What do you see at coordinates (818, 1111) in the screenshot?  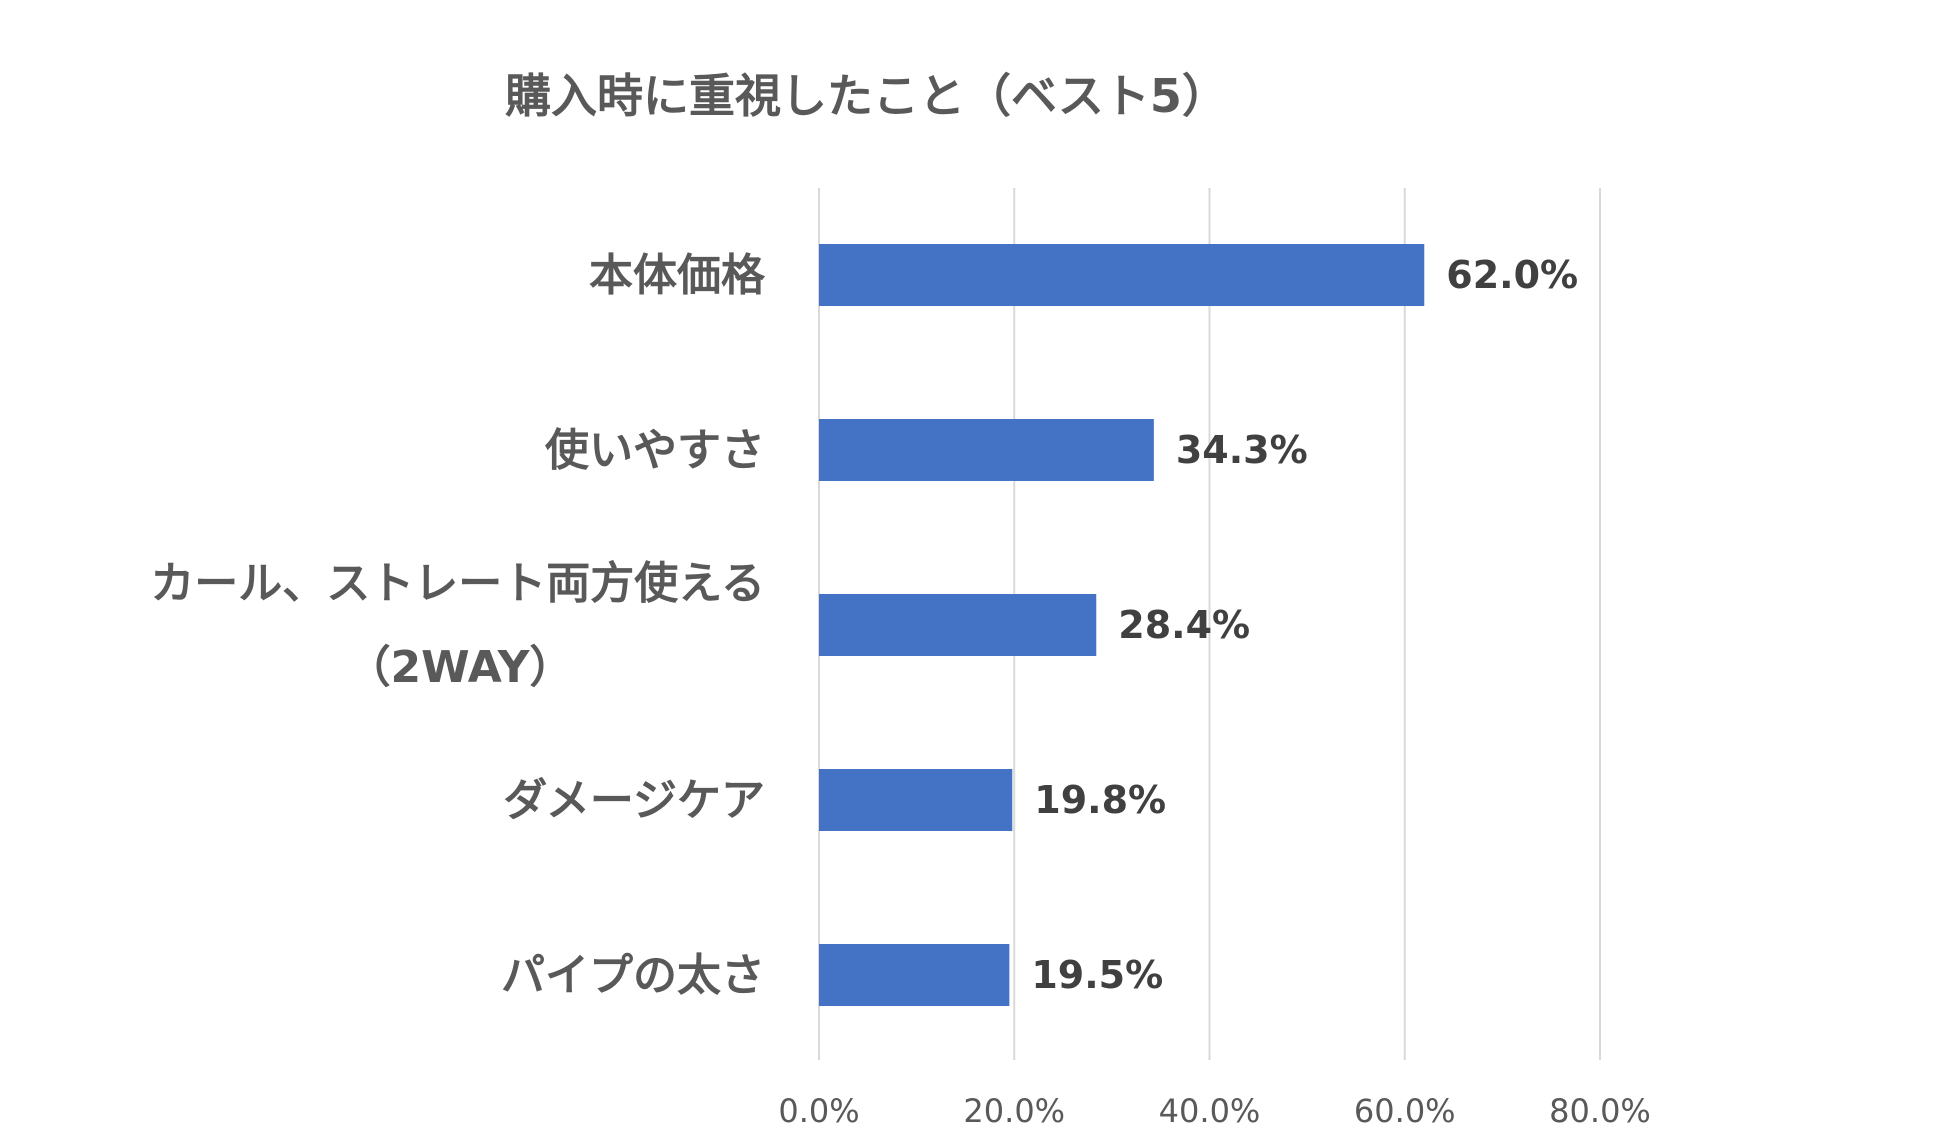 I see `x-tick-label: 0.0%` at bounding box center [818, 1111].